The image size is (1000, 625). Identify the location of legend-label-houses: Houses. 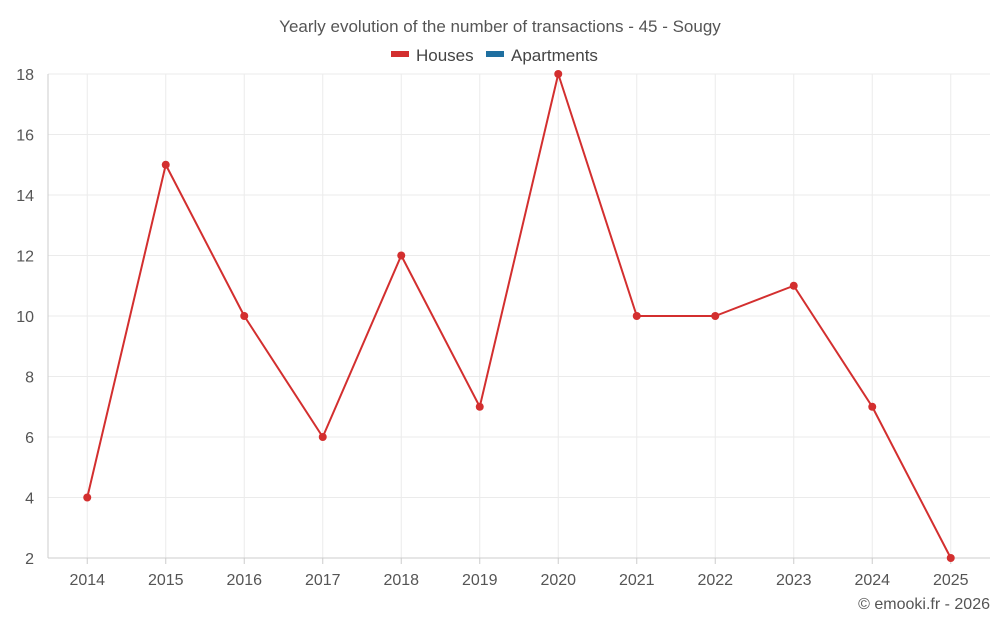
(445, 55).